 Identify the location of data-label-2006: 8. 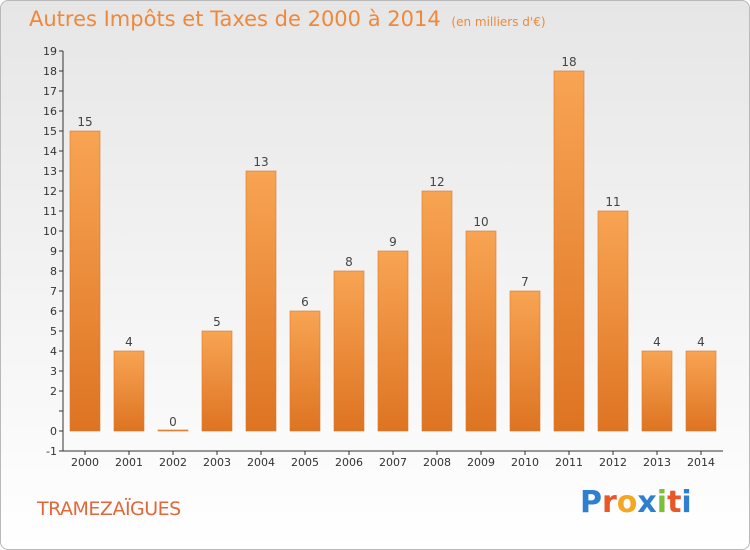
(349, 262).